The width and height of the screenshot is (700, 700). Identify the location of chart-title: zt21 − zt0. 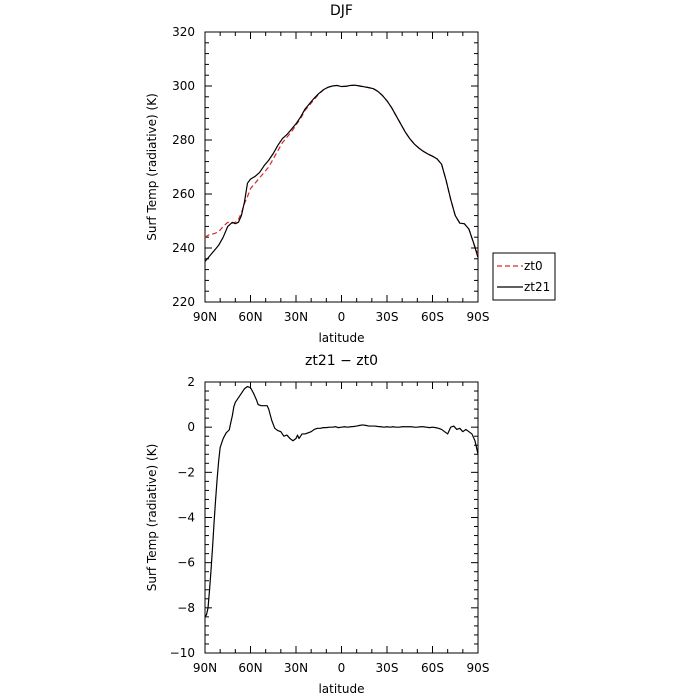
(341, 361).